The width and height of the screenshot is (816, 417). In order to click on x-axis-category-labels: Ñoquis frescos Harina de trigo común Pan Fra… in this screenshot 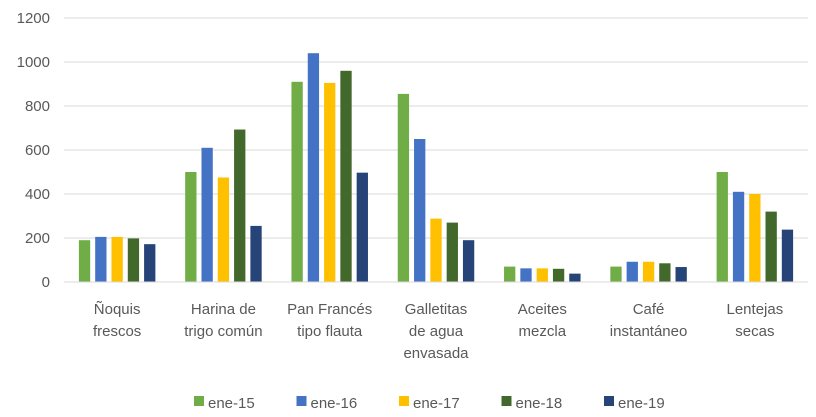, I will do `click(438, 331)`.